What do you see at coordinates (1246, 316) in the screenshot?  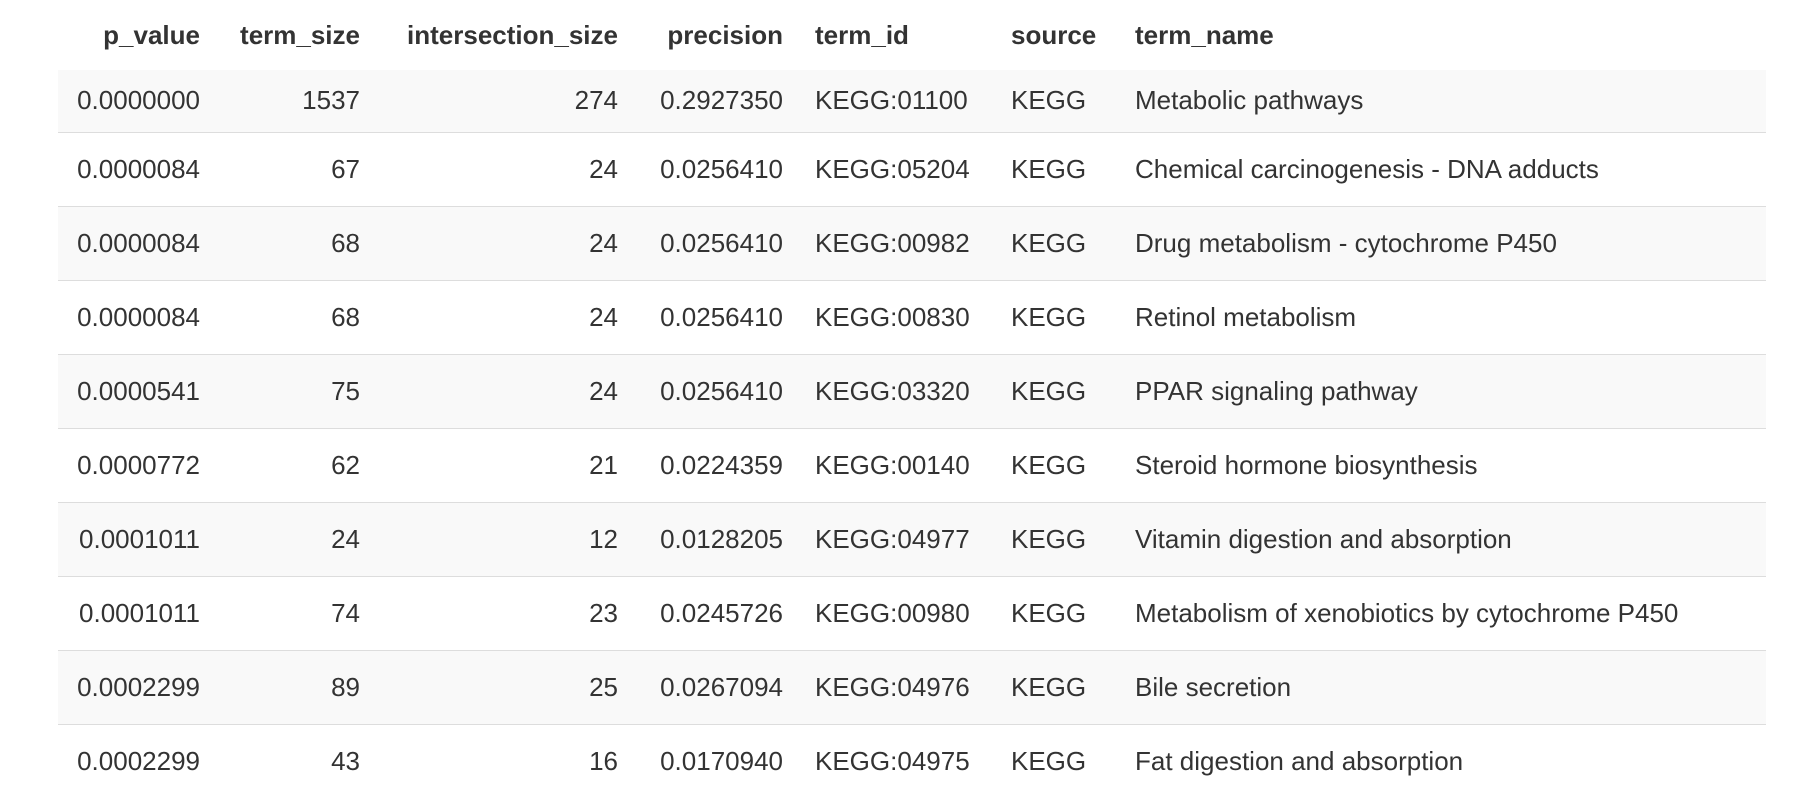 I see `cell-term-name: Retinol metabolism` at bounding box center [1246, 316].